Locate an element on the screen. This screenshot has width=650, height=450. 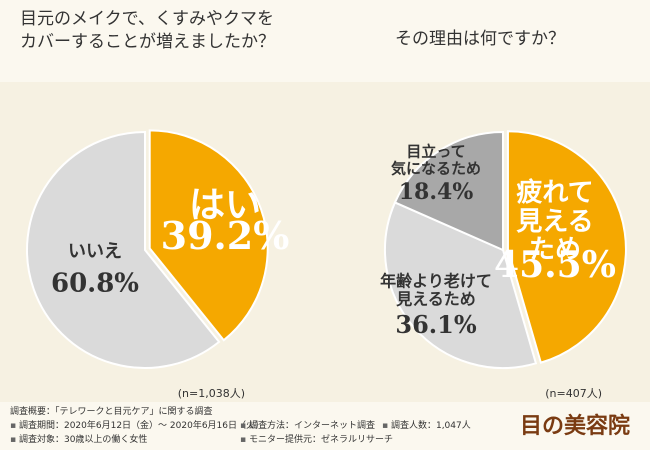
survey-item: 調査人数：1,047人 is located at coordinates (426, 424).